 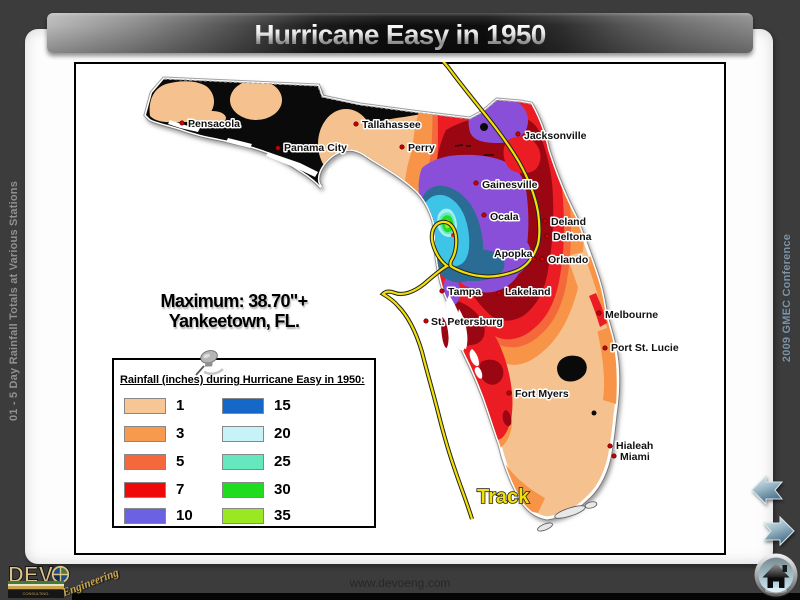 What do you see at coordinates (635, 457) in the screenshot?
I see `svg-text: Miami` at bounding box center [635, 457].